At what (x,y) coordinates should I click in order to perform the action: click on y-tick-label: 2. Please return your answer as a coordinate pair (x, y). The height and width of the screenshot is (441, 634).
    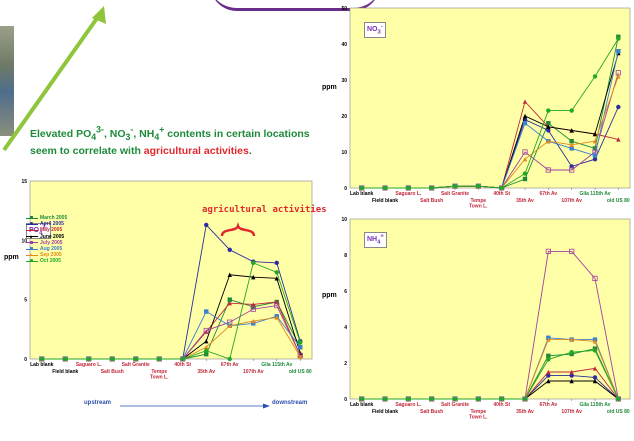
    Looking at the image, I should click on (345, 364).